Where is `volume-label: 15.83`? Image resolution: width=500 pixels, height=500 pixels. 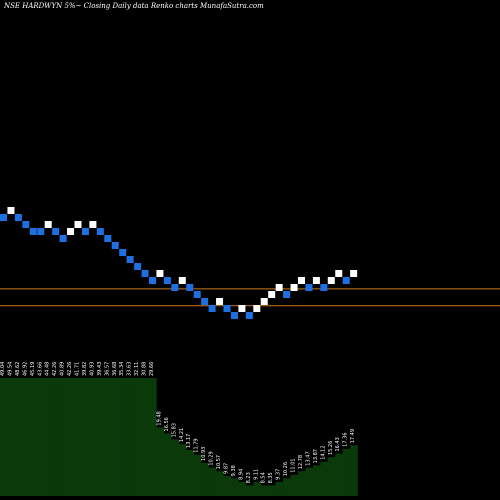 volume-label: 15.83 is located at coordinates (174, 430).